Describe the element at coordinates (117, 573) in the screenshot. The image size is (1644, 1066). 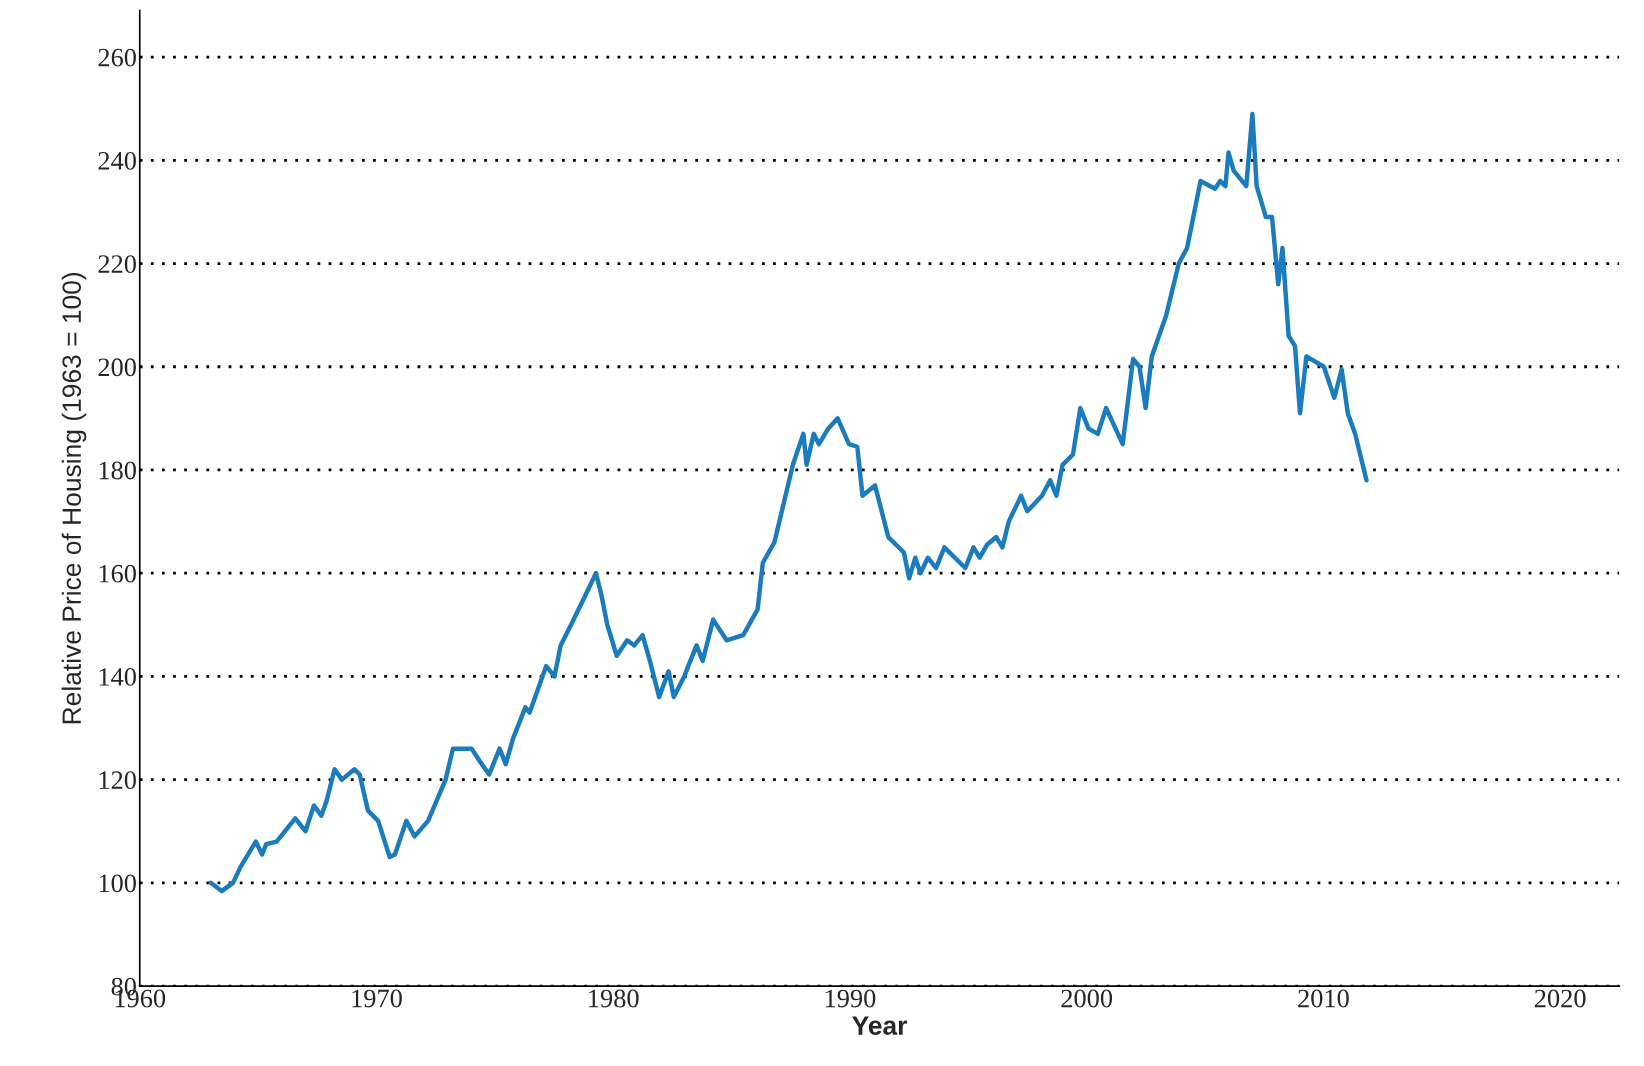
I see `y-tick-label: 160` at that location.